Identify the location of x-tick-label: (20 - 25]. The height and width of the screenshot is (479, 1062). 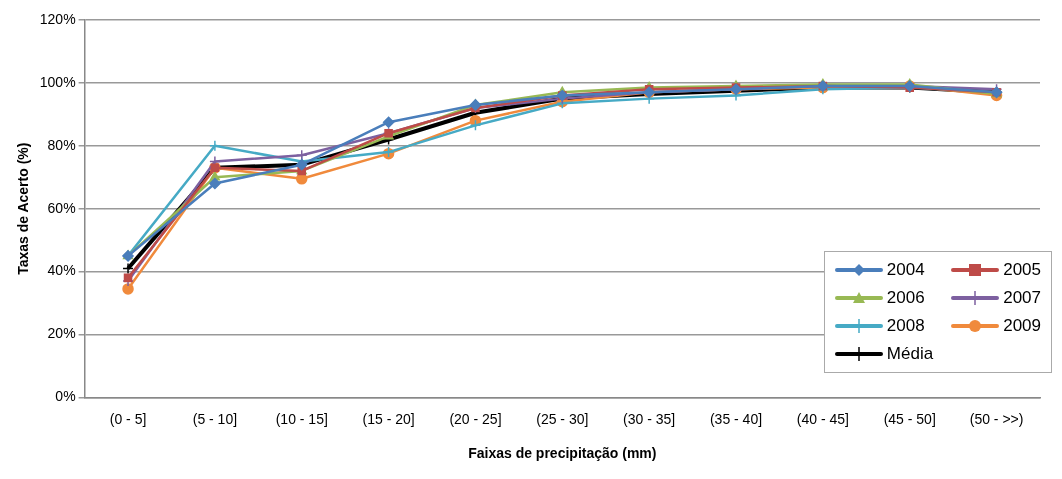
(475, 418).